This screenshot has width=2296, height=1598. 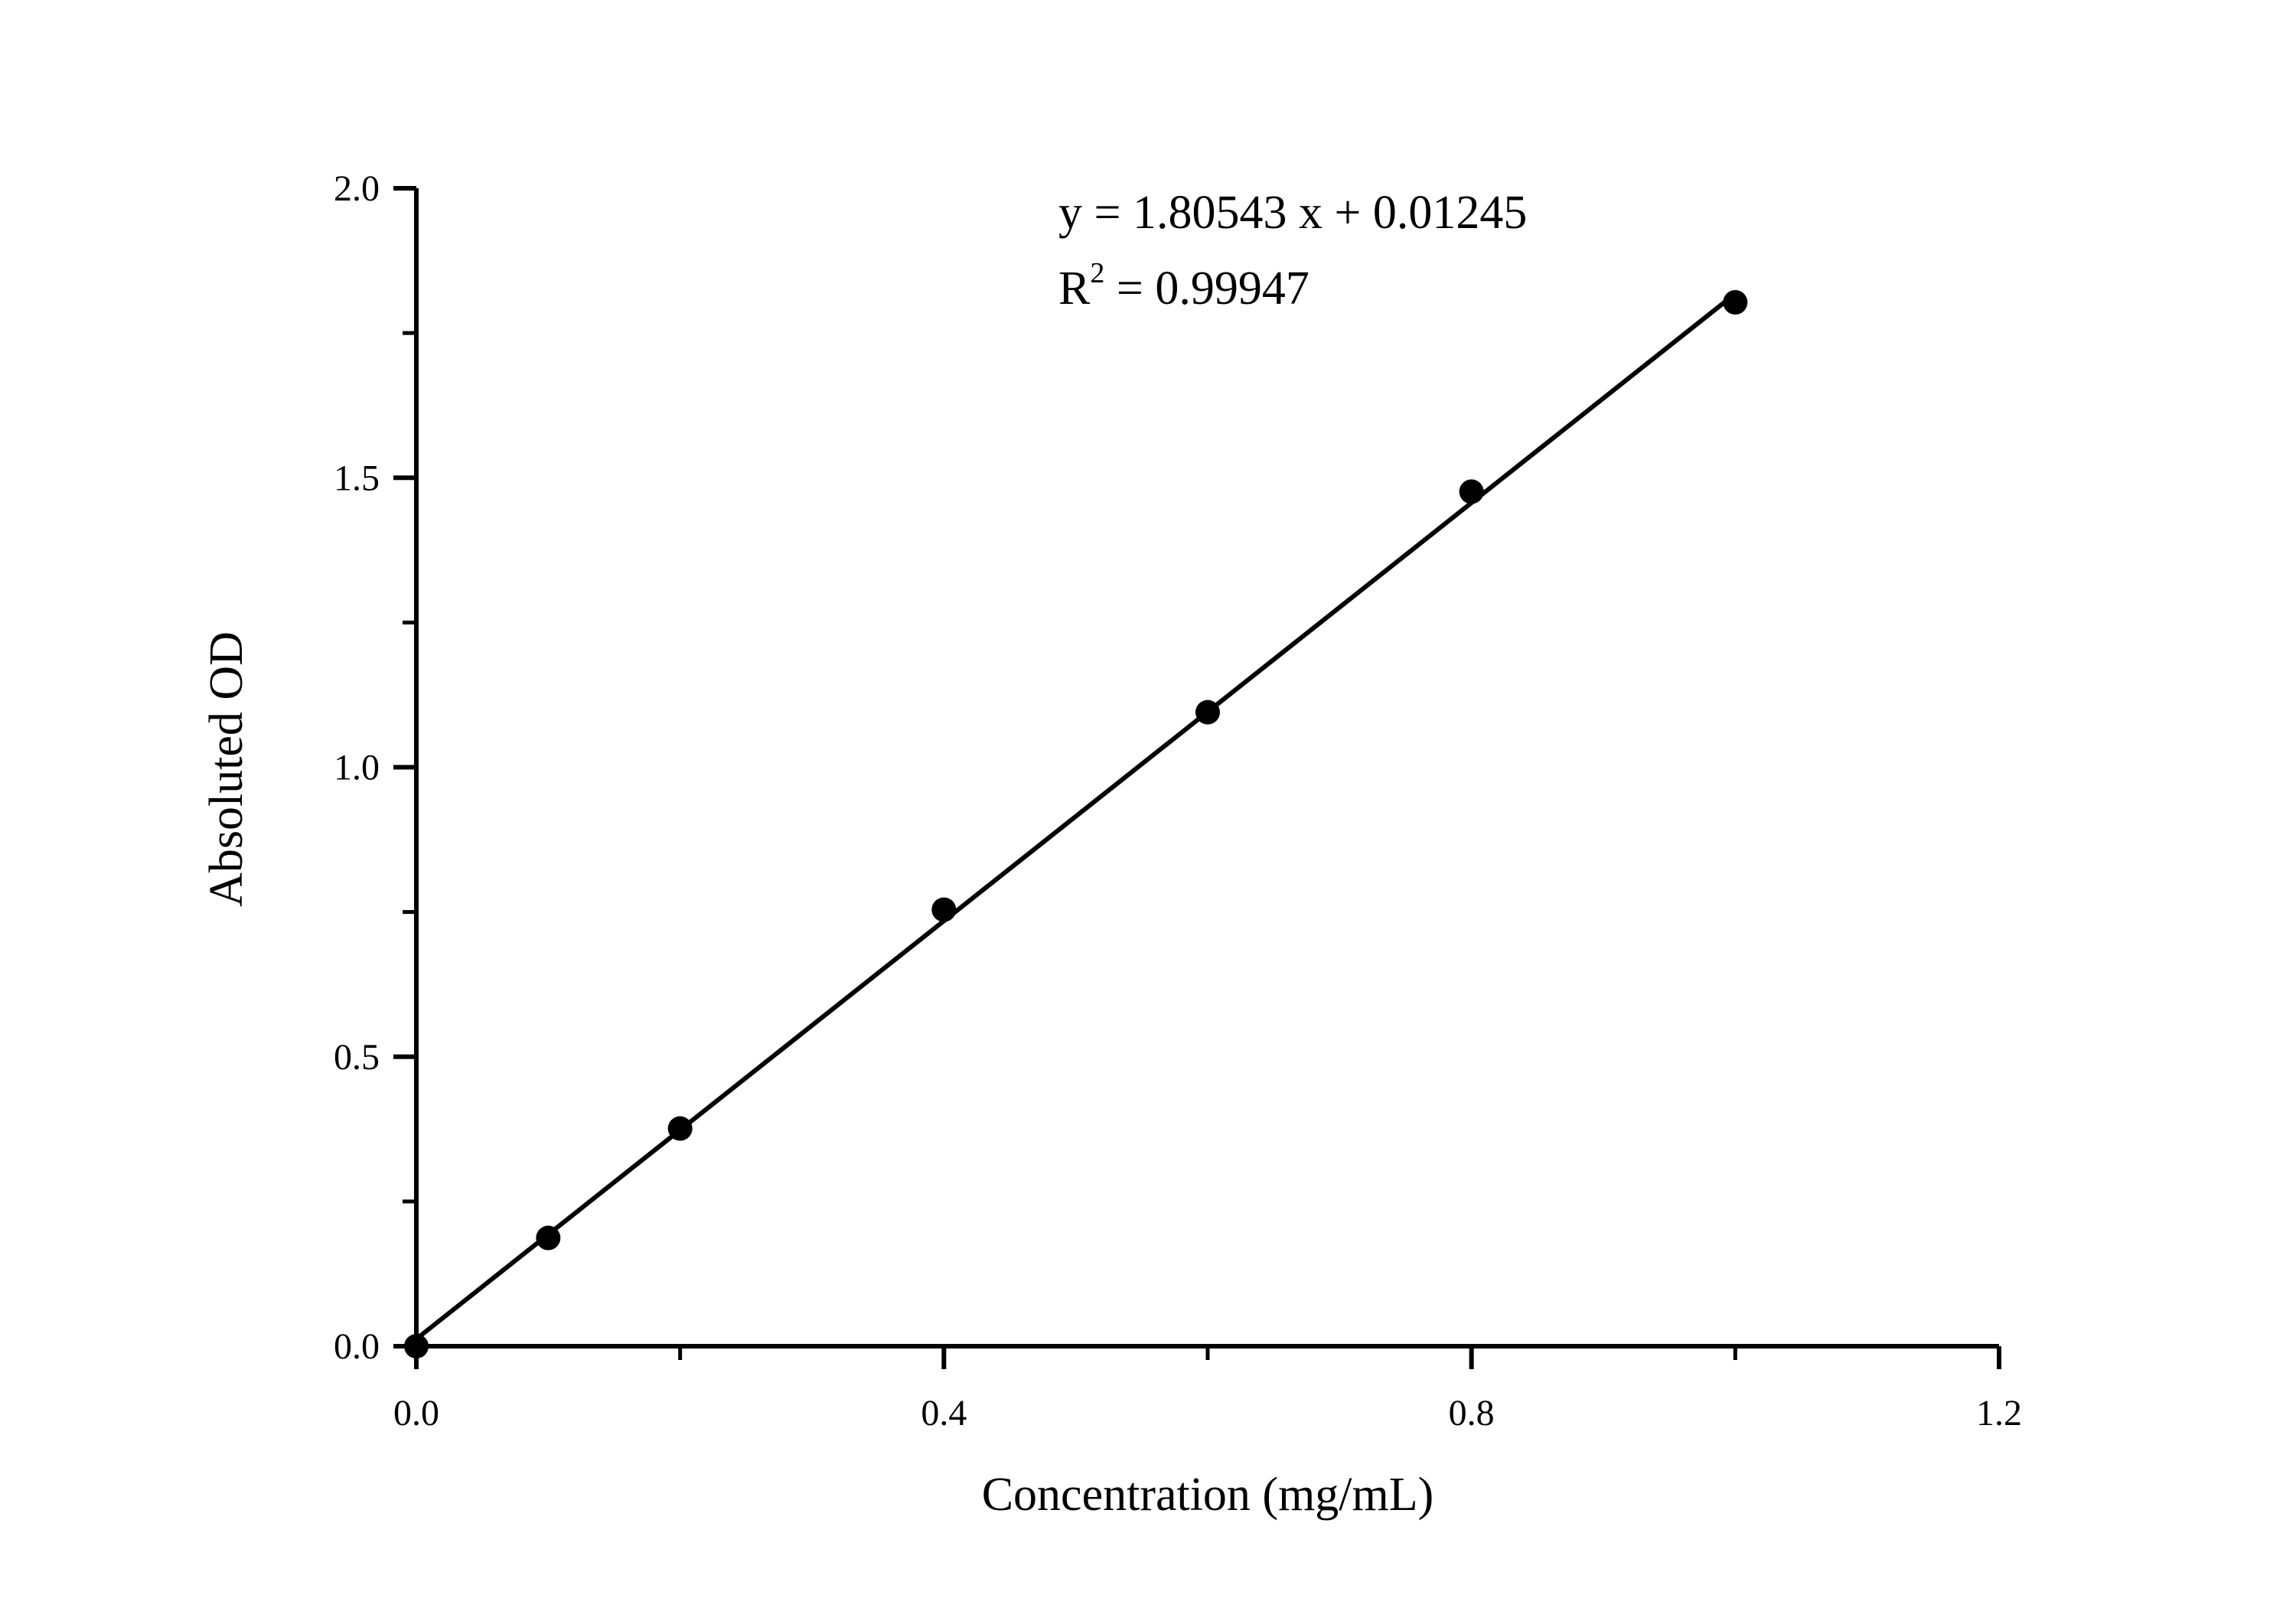 I want to click on y-tick-label: 1.5, so click(x=357, y=478).